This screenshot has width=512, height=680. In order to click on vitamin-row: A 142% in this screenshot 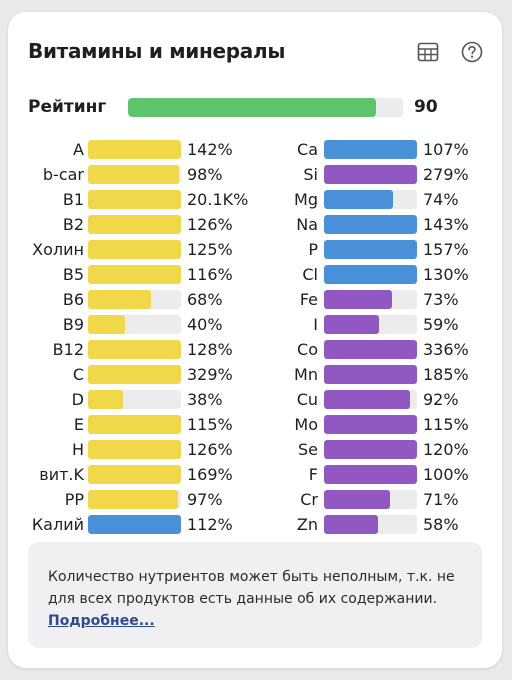, I will do `click(148, 149)`.